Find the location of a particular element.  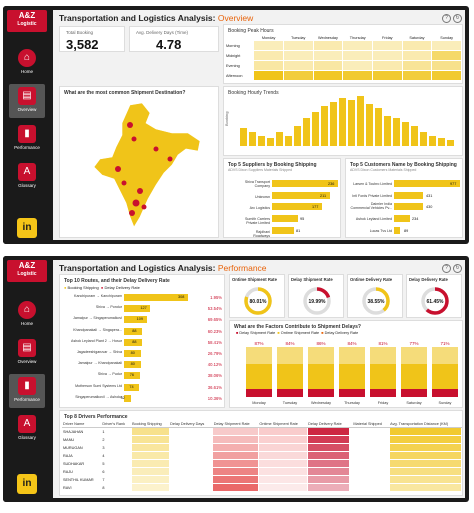

driver-row: RAVI 8 is located at coordinates (262, 487).